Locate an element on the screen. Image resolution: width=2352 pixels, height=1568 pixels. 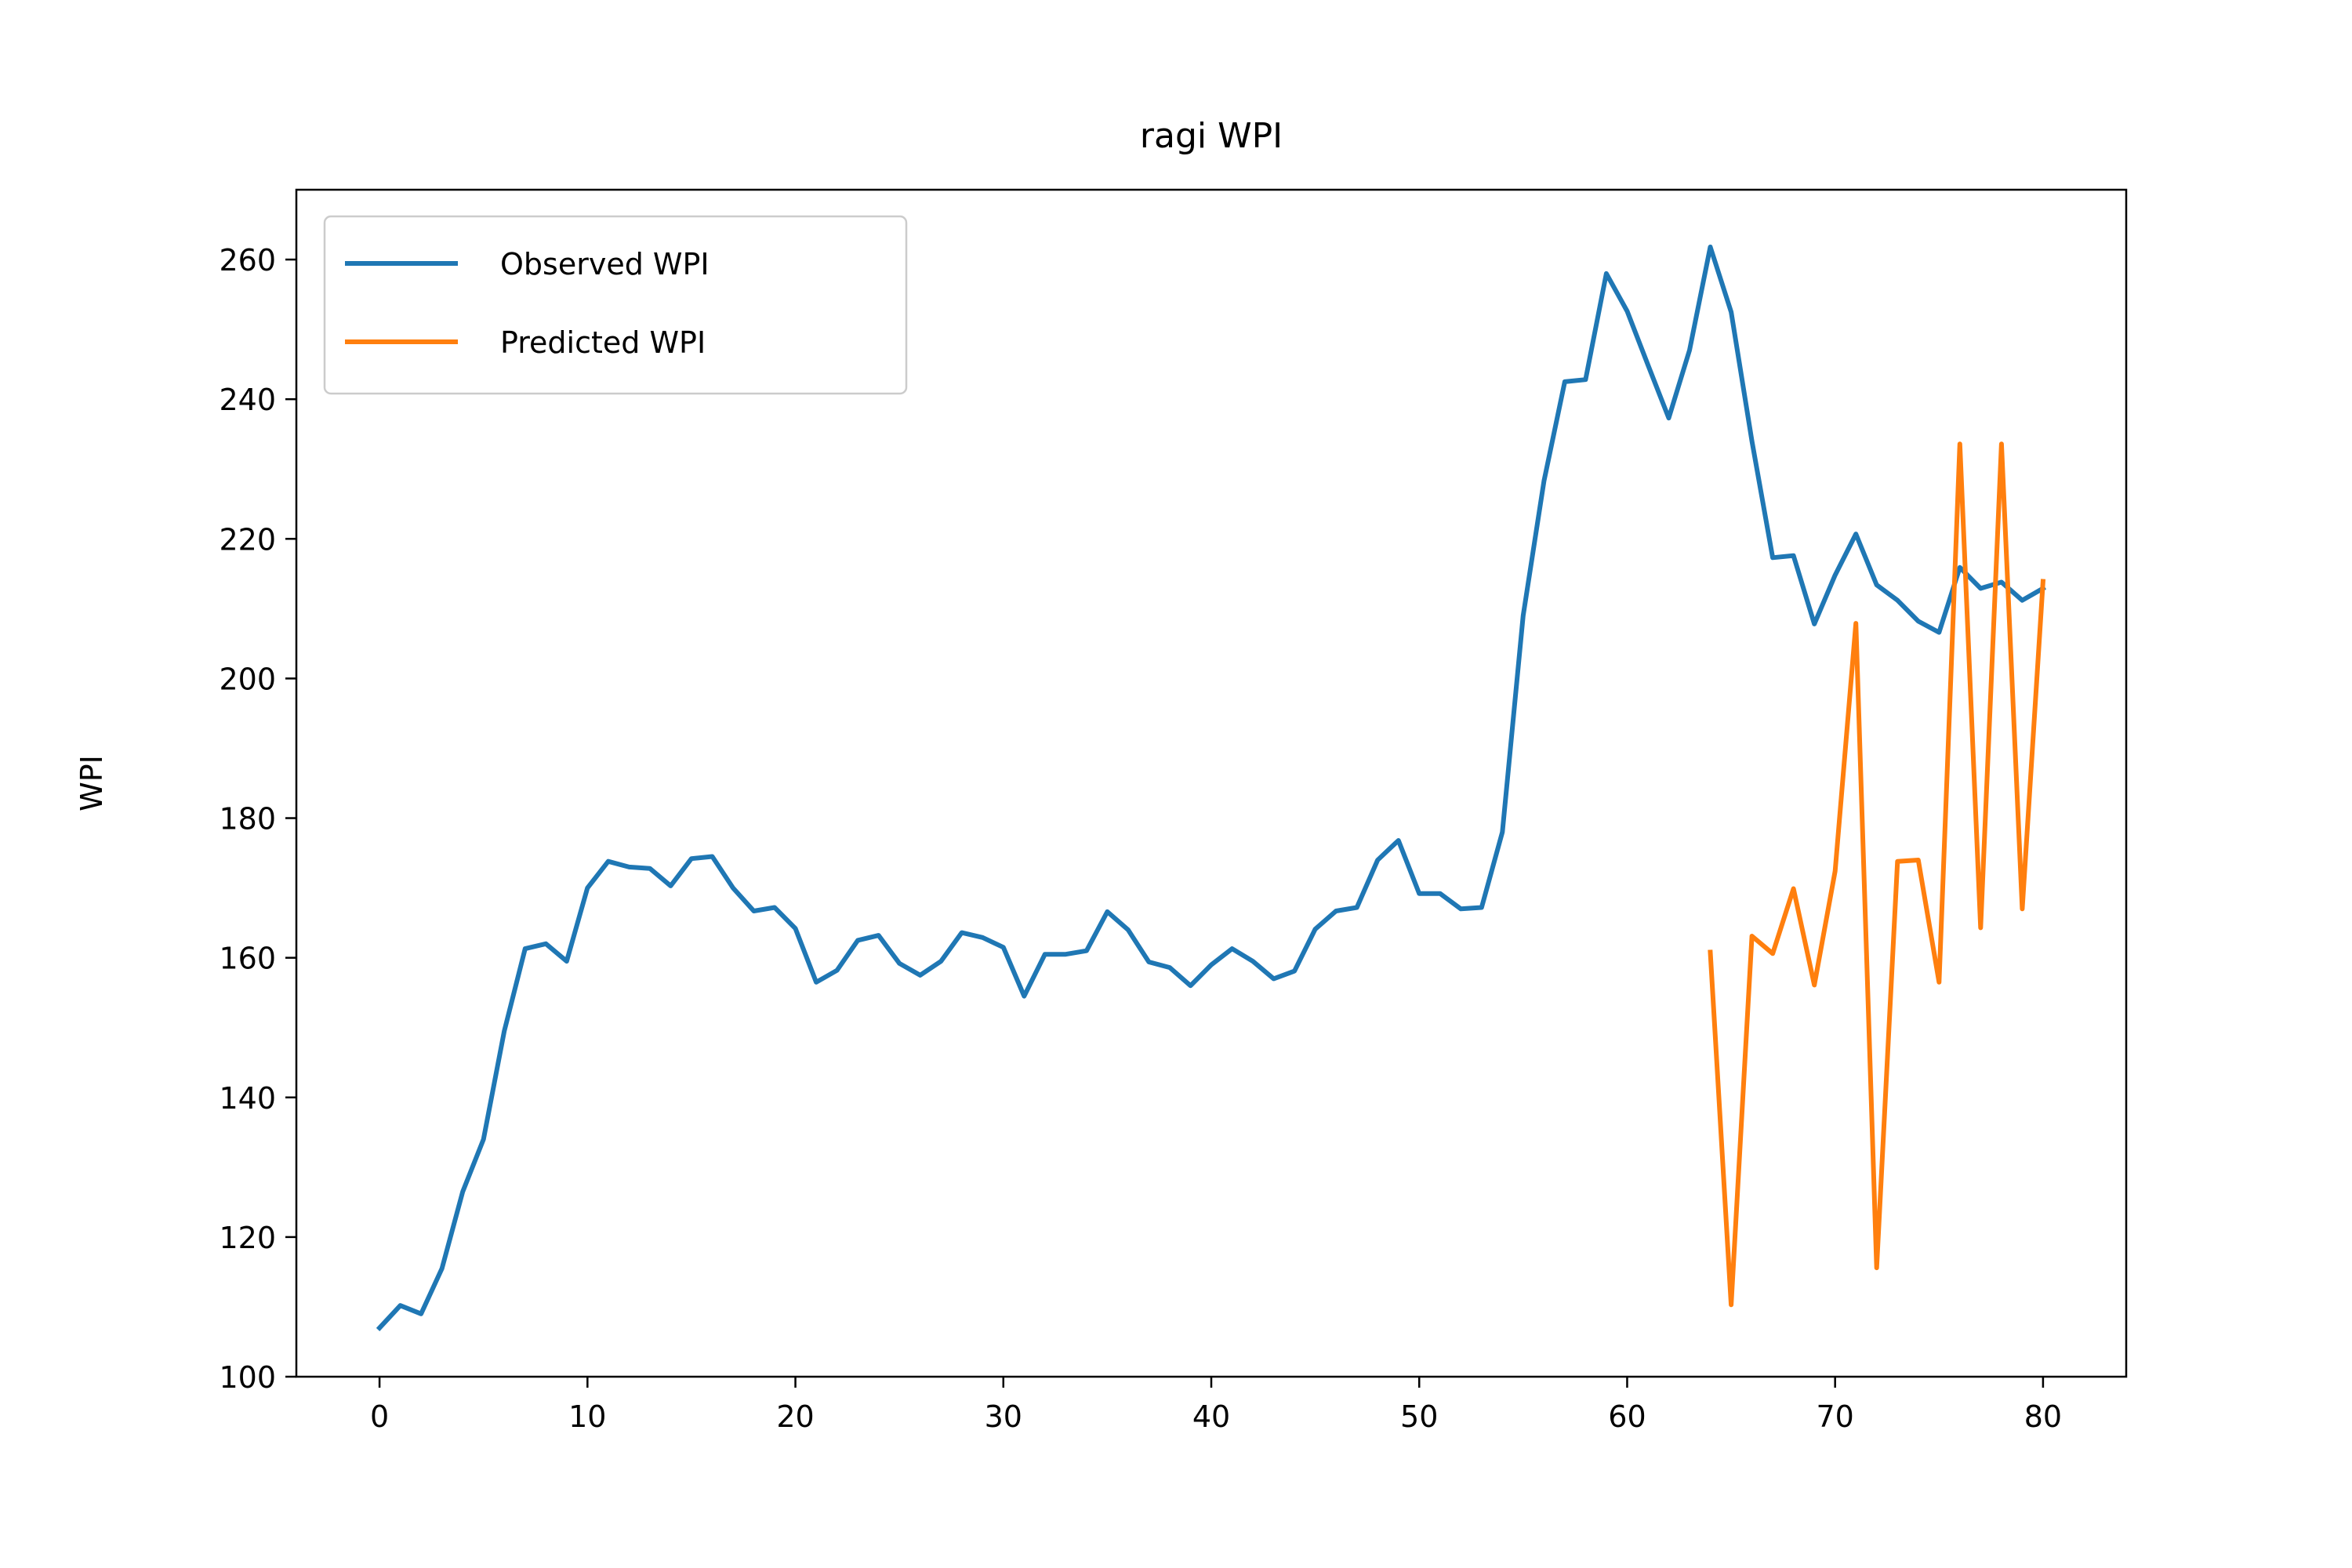
y-tick-label: 200 is located at coordinates (248, 679).